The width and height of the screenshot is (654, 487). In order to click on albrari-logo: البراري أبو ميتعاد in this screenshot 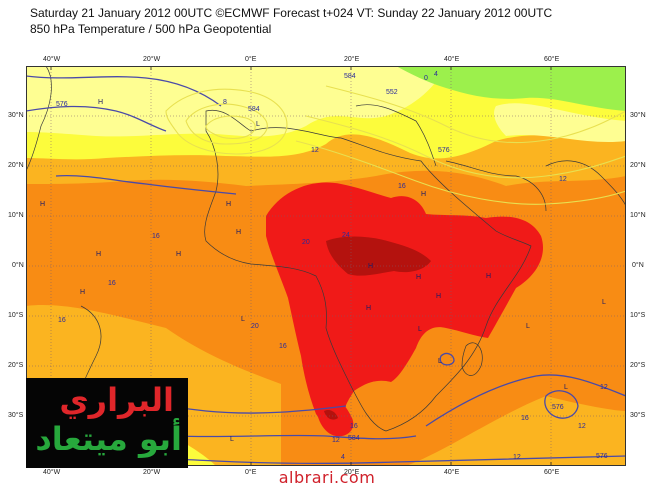, I will do `click(107, 423)`.